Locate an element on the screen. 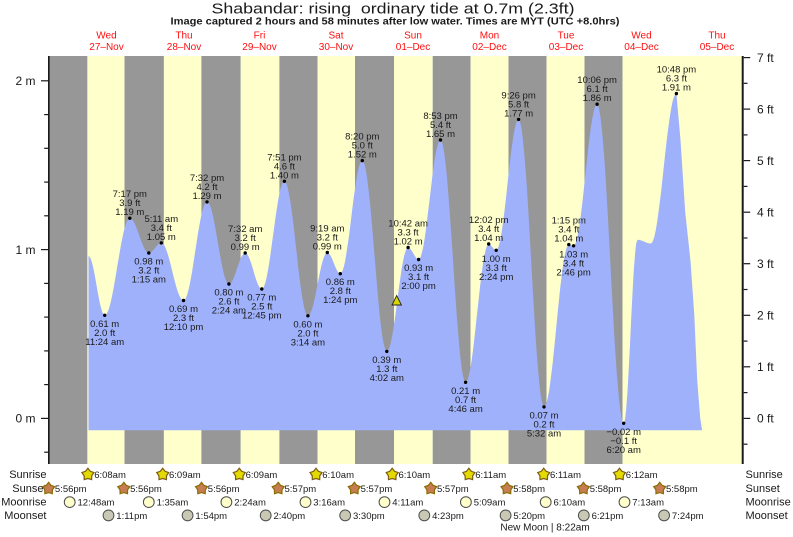 The width and height of the screenshot is (793, 537). svg-text: 1.00 m is located at coordinates (496, 259).